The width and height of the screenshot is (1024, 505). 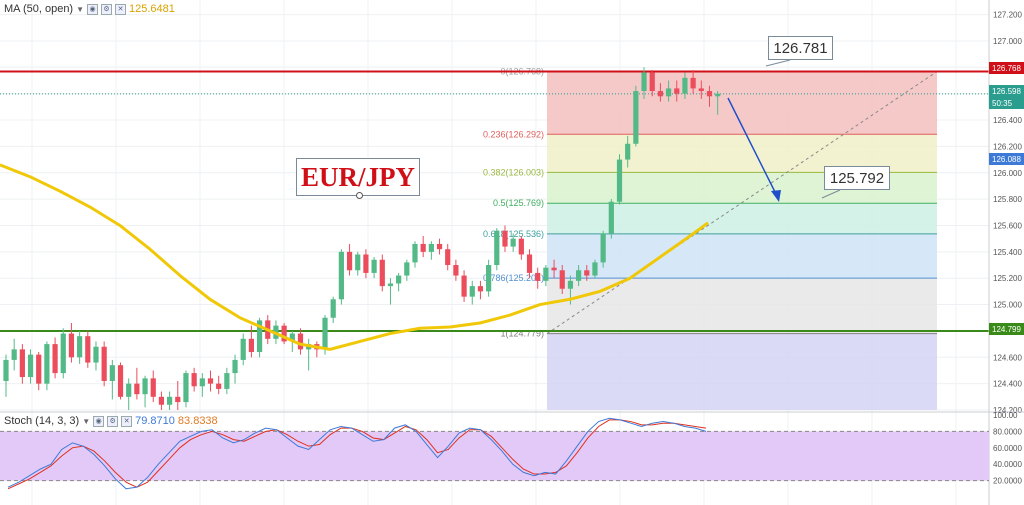 What do you see at coordinates (42, 421) in the screenshot?
I see `stoch-legend-label: Stoch (14, 3, 3)` at bounding box center [42, 421].